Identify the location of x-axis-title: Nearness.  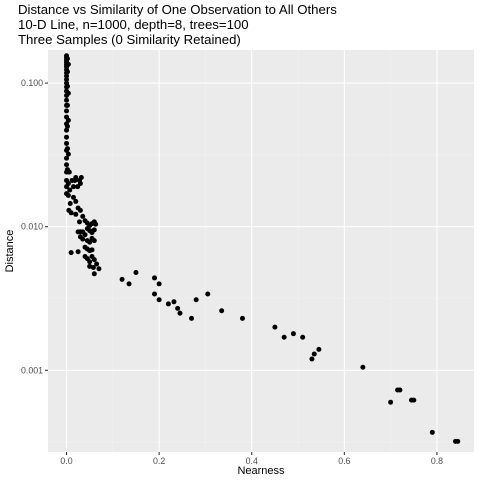
(261, 471).